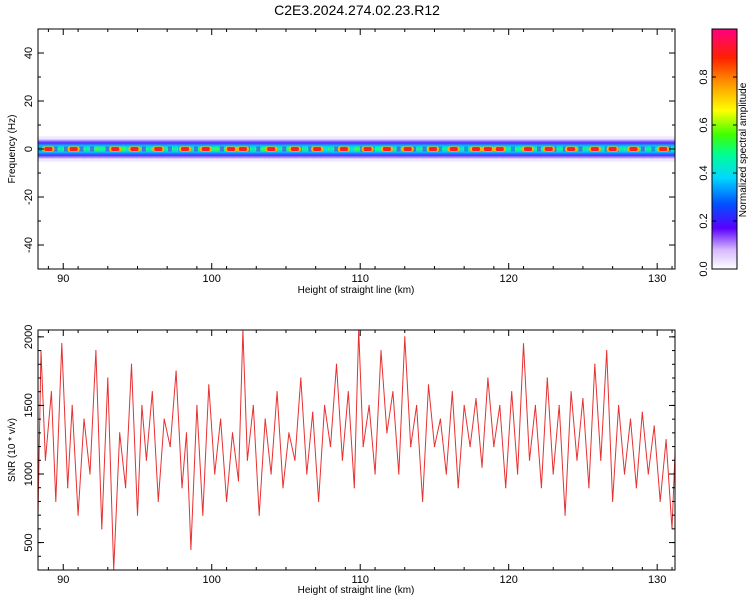 The height and width of the screenshot is (600, 750). I want to click on spectrogram-x-tick-label: 120, so click(509, 279).